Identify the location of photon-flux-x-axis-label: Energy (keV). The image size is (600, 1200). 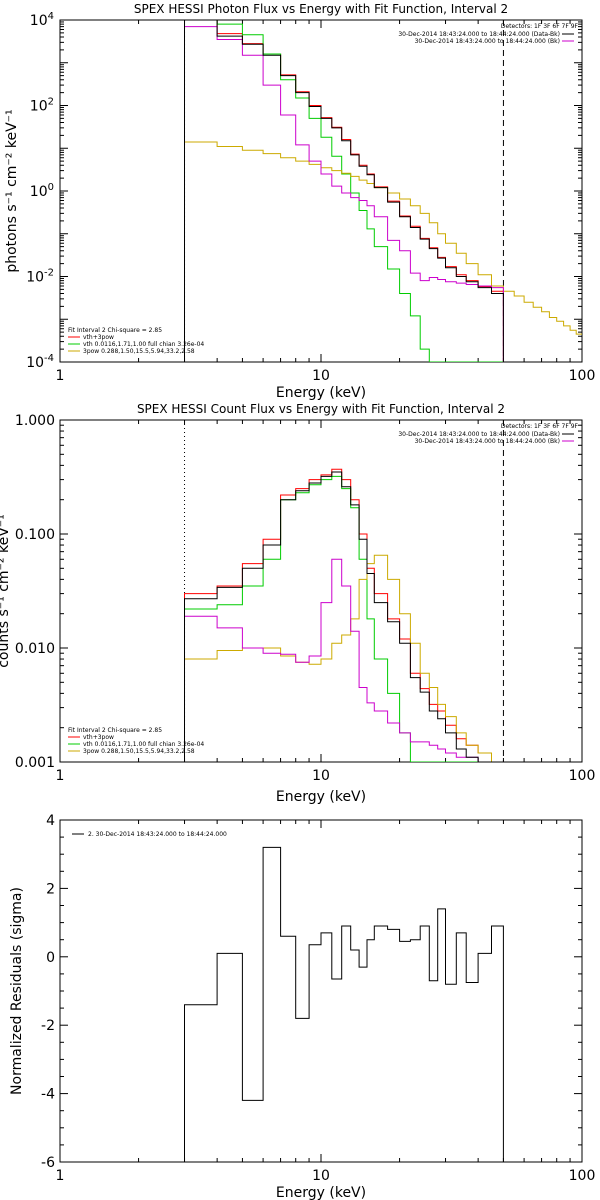
(321, 393).